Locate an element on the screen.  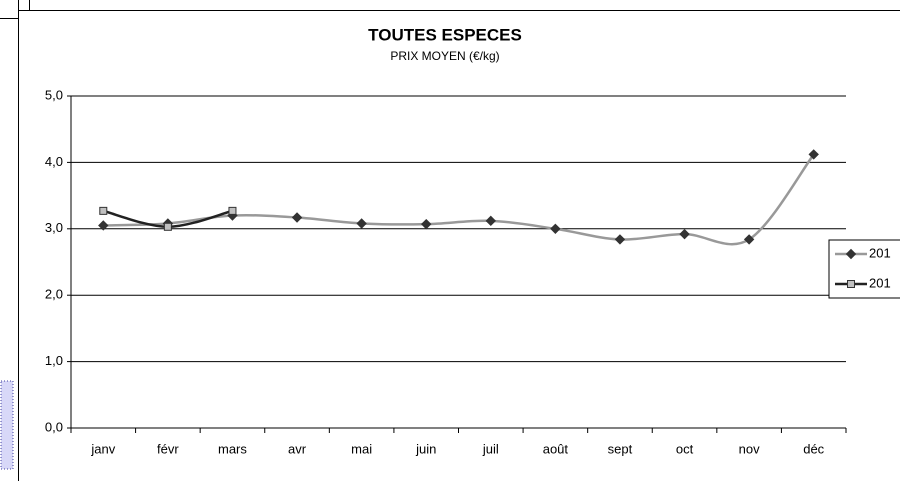
x-tick-label: déc is located at coordinates (813, 448).